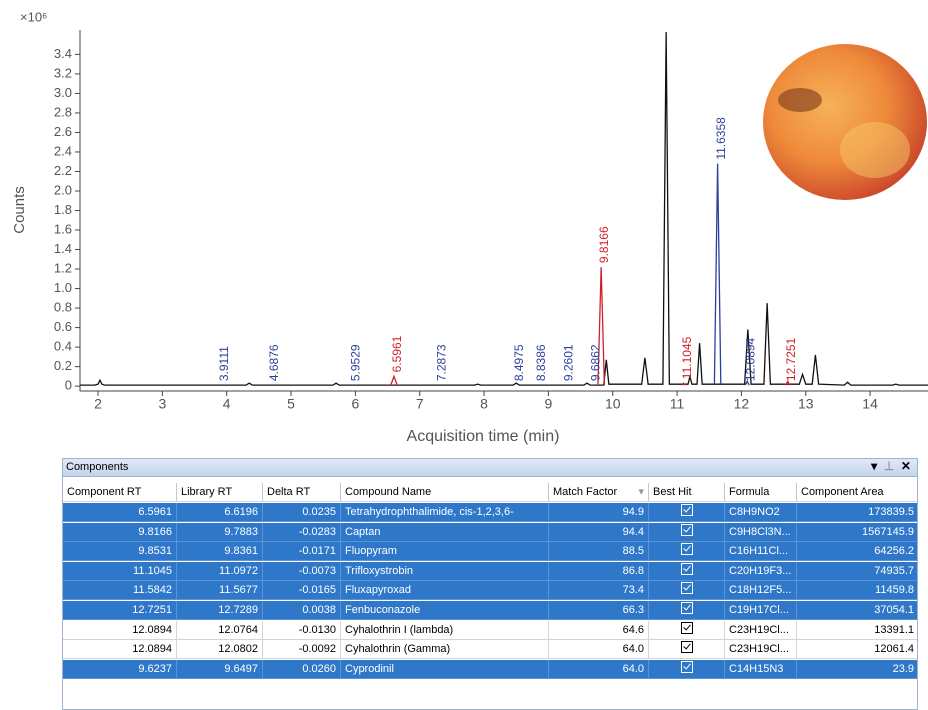  What do you see at coordinates (761, 492) in the screenshot?
I see `column-header: Formula` at bounding box center [761, 492].